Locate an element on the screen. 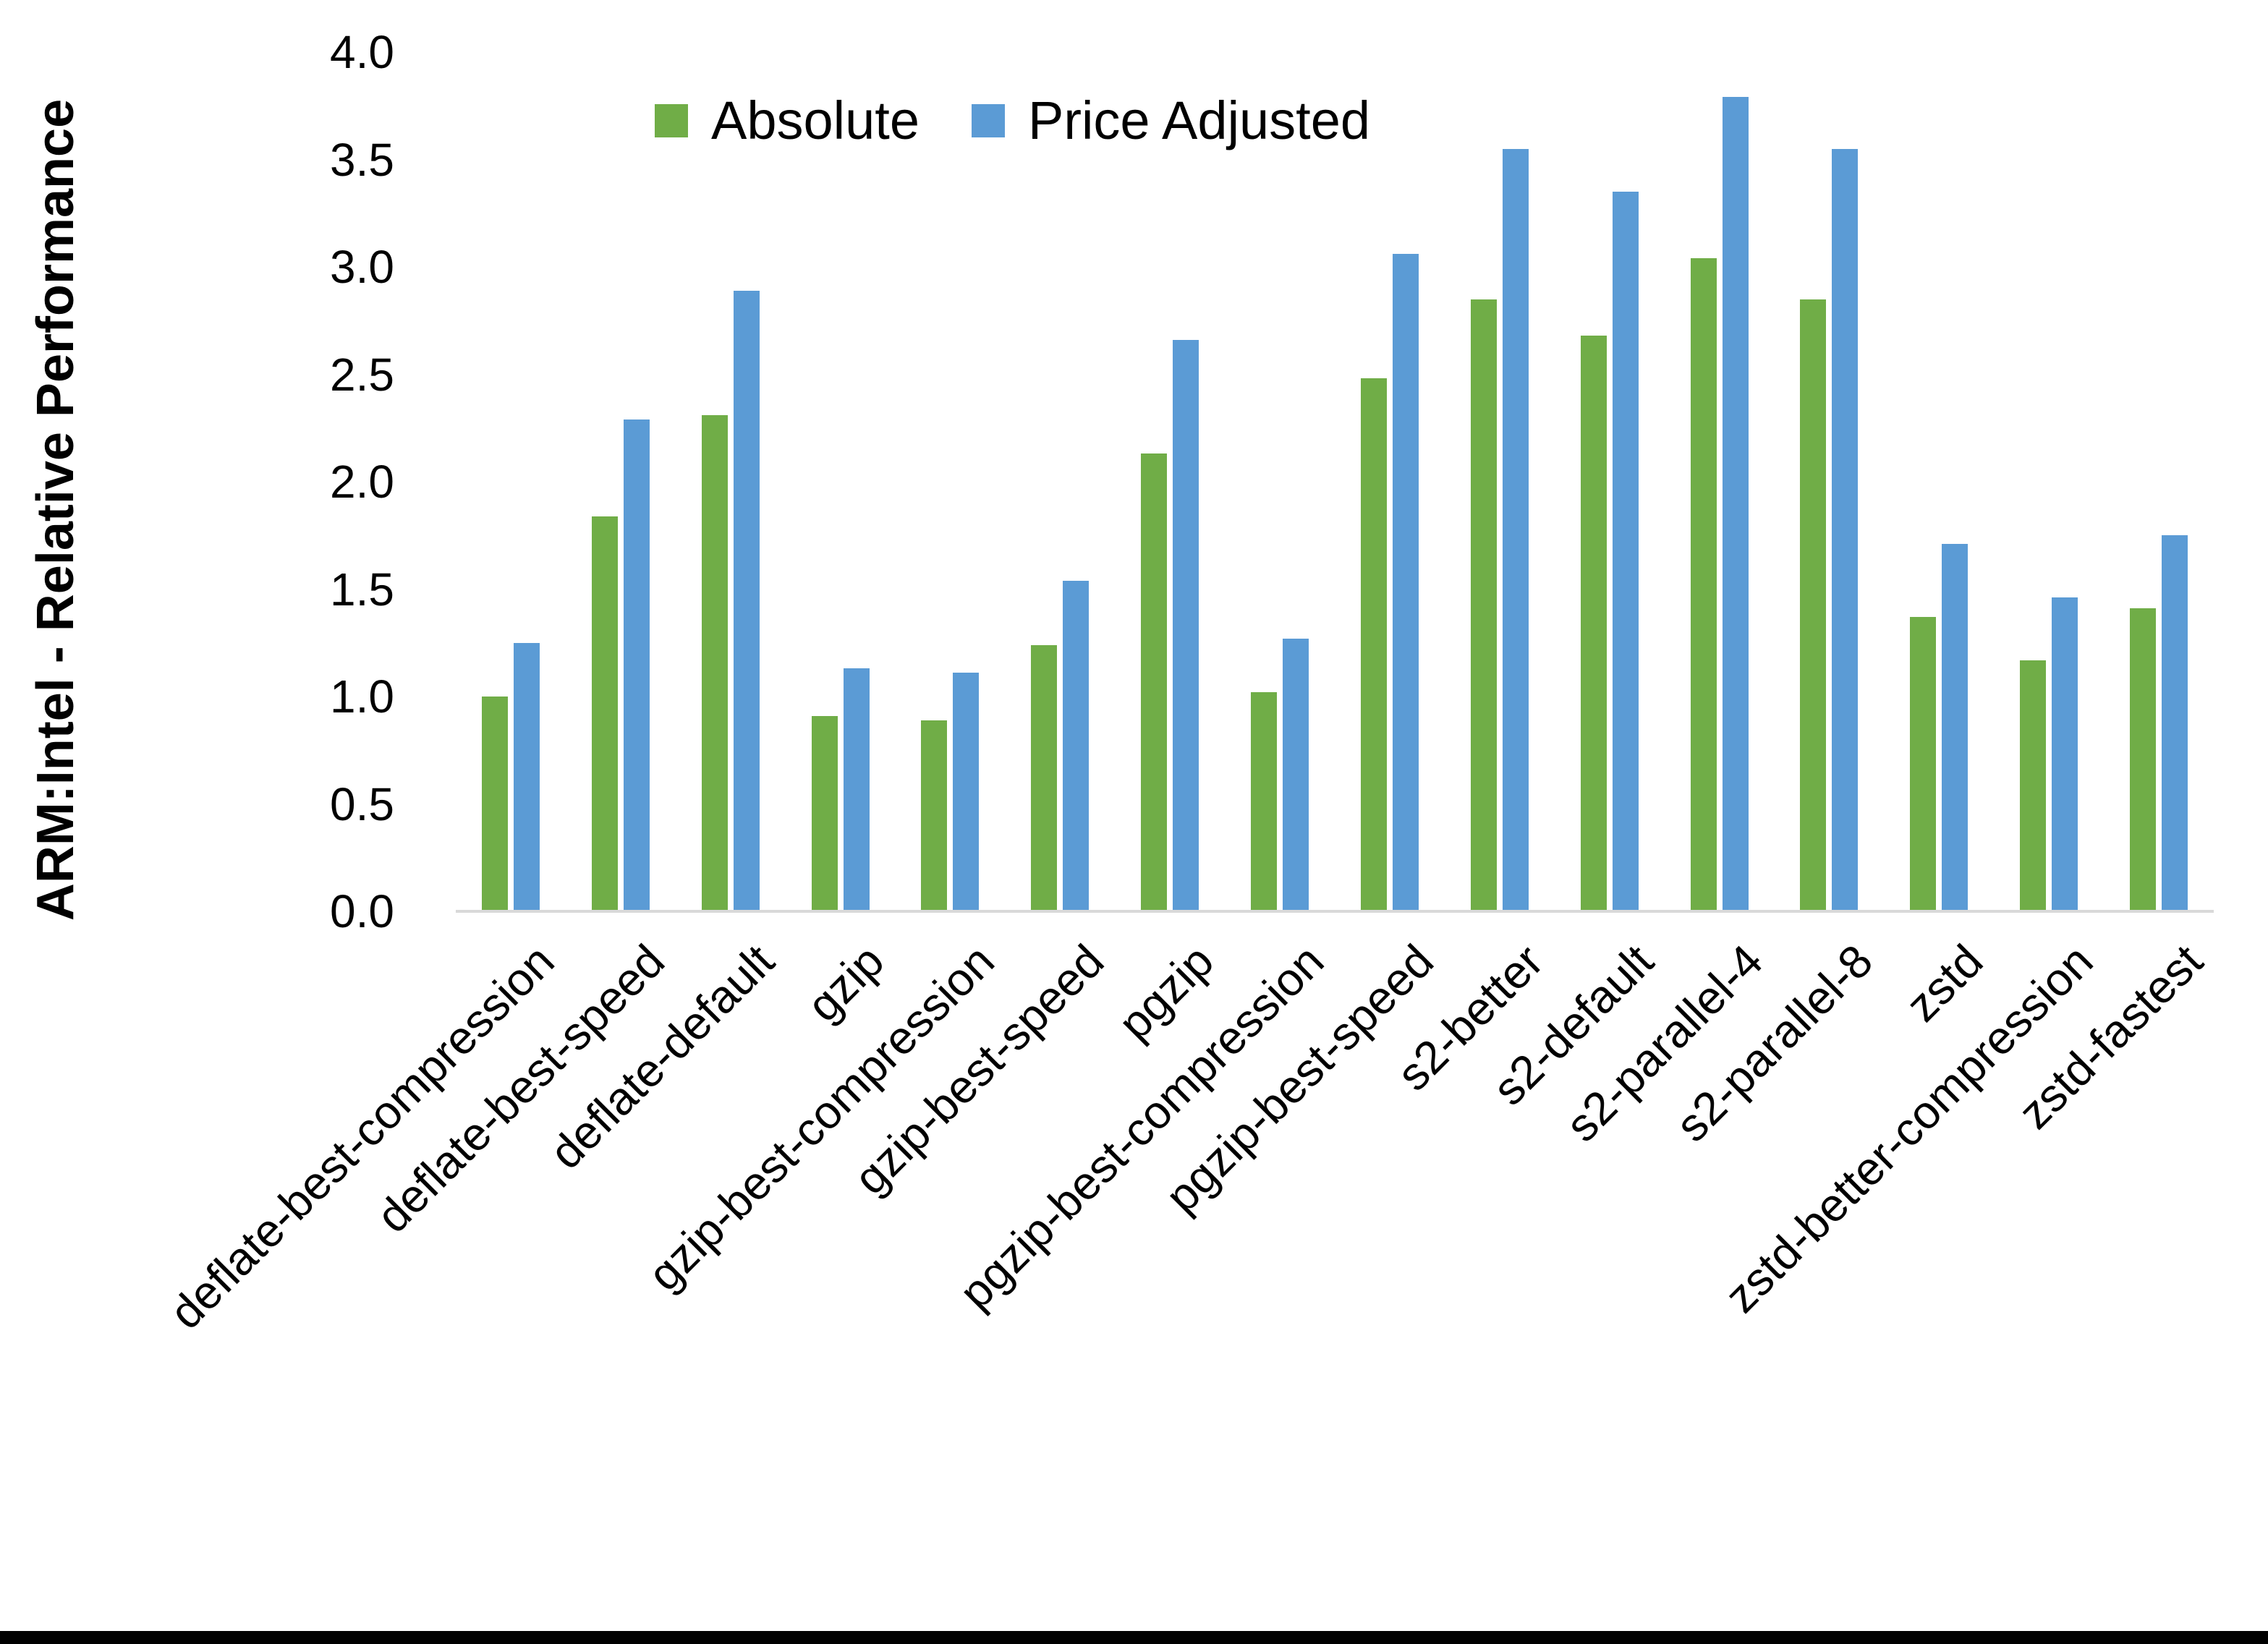 The height and width of the screenshot is (1644, 2268). x-category-label-gzip: gzip is located at coordinates (845, 983).